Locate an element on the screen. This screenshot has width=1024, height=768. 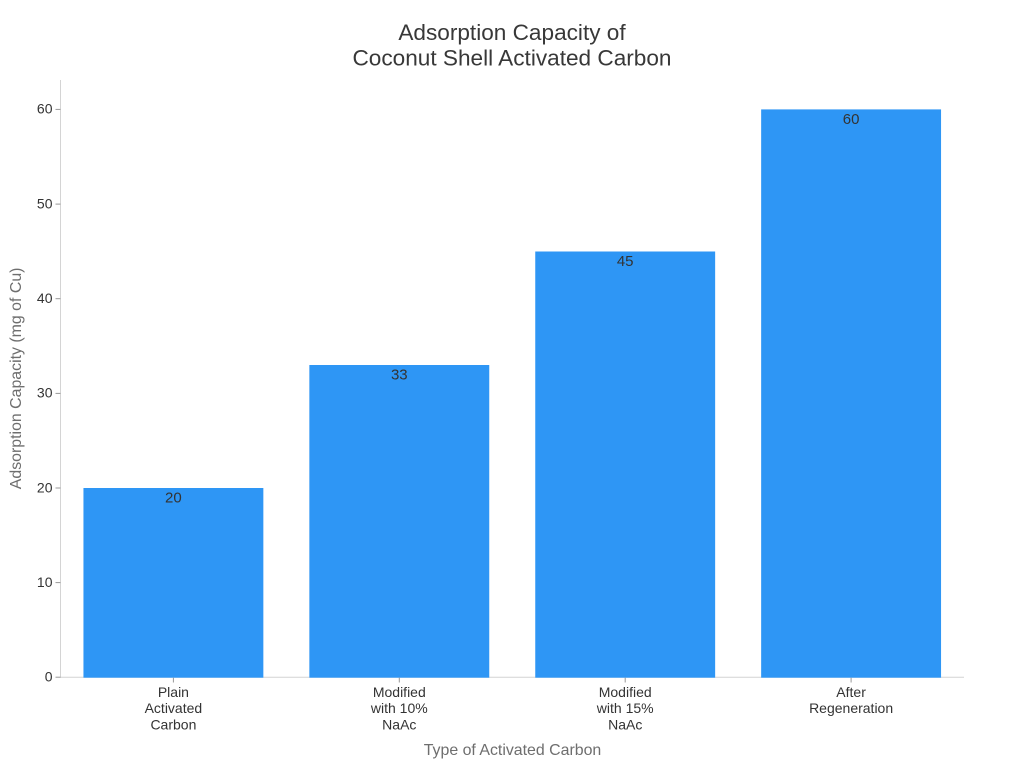
svg-text: with 15% is located at coordinates (625, 708).